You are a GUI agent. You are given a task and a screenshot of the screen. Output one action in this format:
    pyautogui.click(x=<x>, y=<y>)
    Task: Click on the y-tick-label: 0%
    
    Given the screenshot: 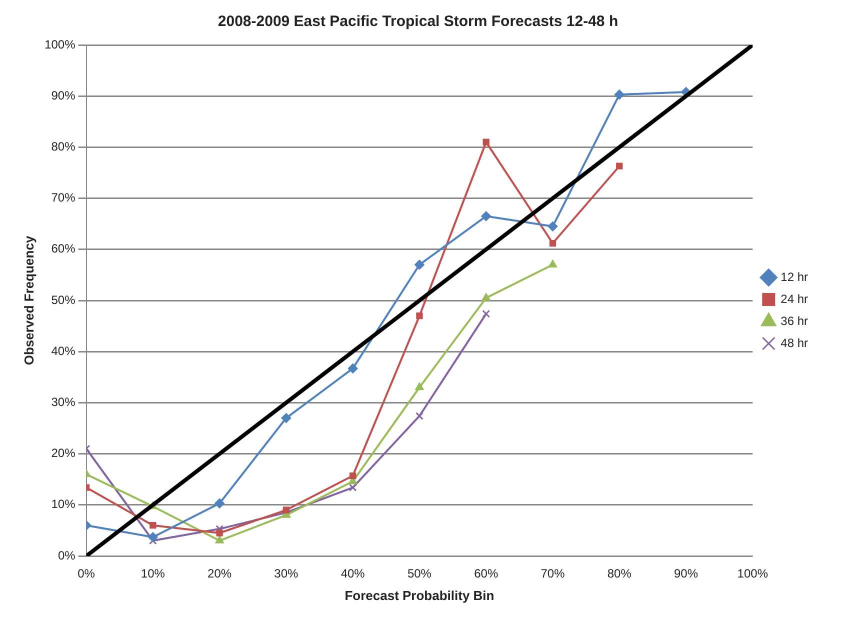 What is the action you would take?
    pyautogui.click(x=67, y=555)
    